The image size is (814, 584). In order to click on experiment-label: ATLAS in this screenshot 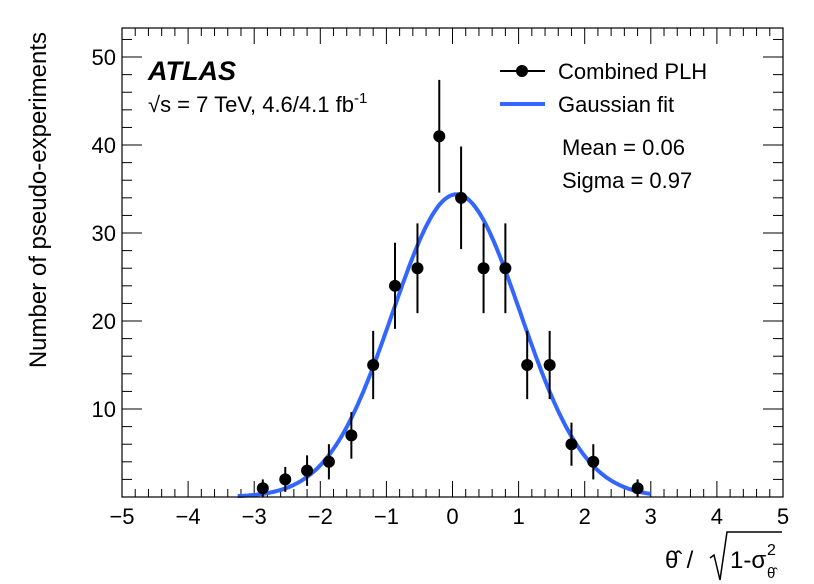, I will do `click(191, 71)`.